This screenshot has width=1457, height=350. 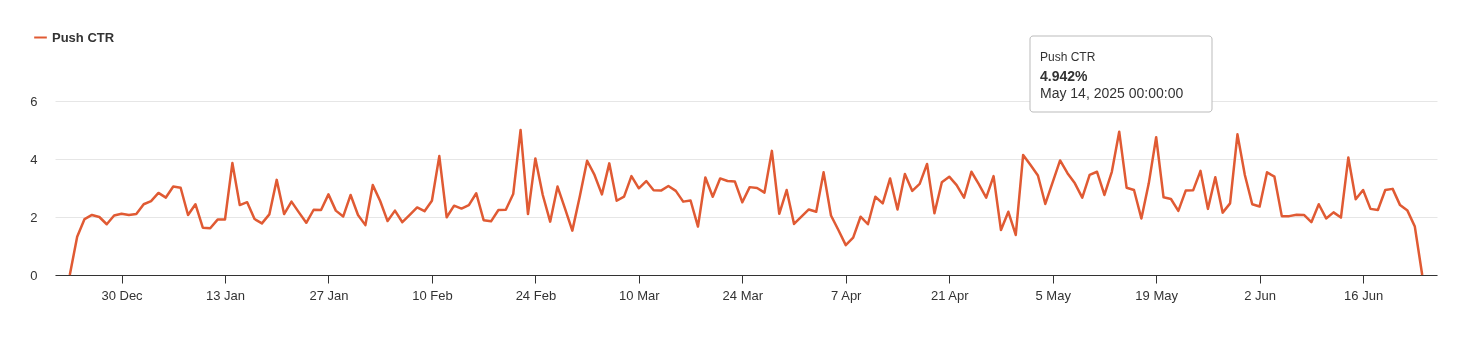 I want to click on y-tick-label: 6, so click(x=34, y=101).